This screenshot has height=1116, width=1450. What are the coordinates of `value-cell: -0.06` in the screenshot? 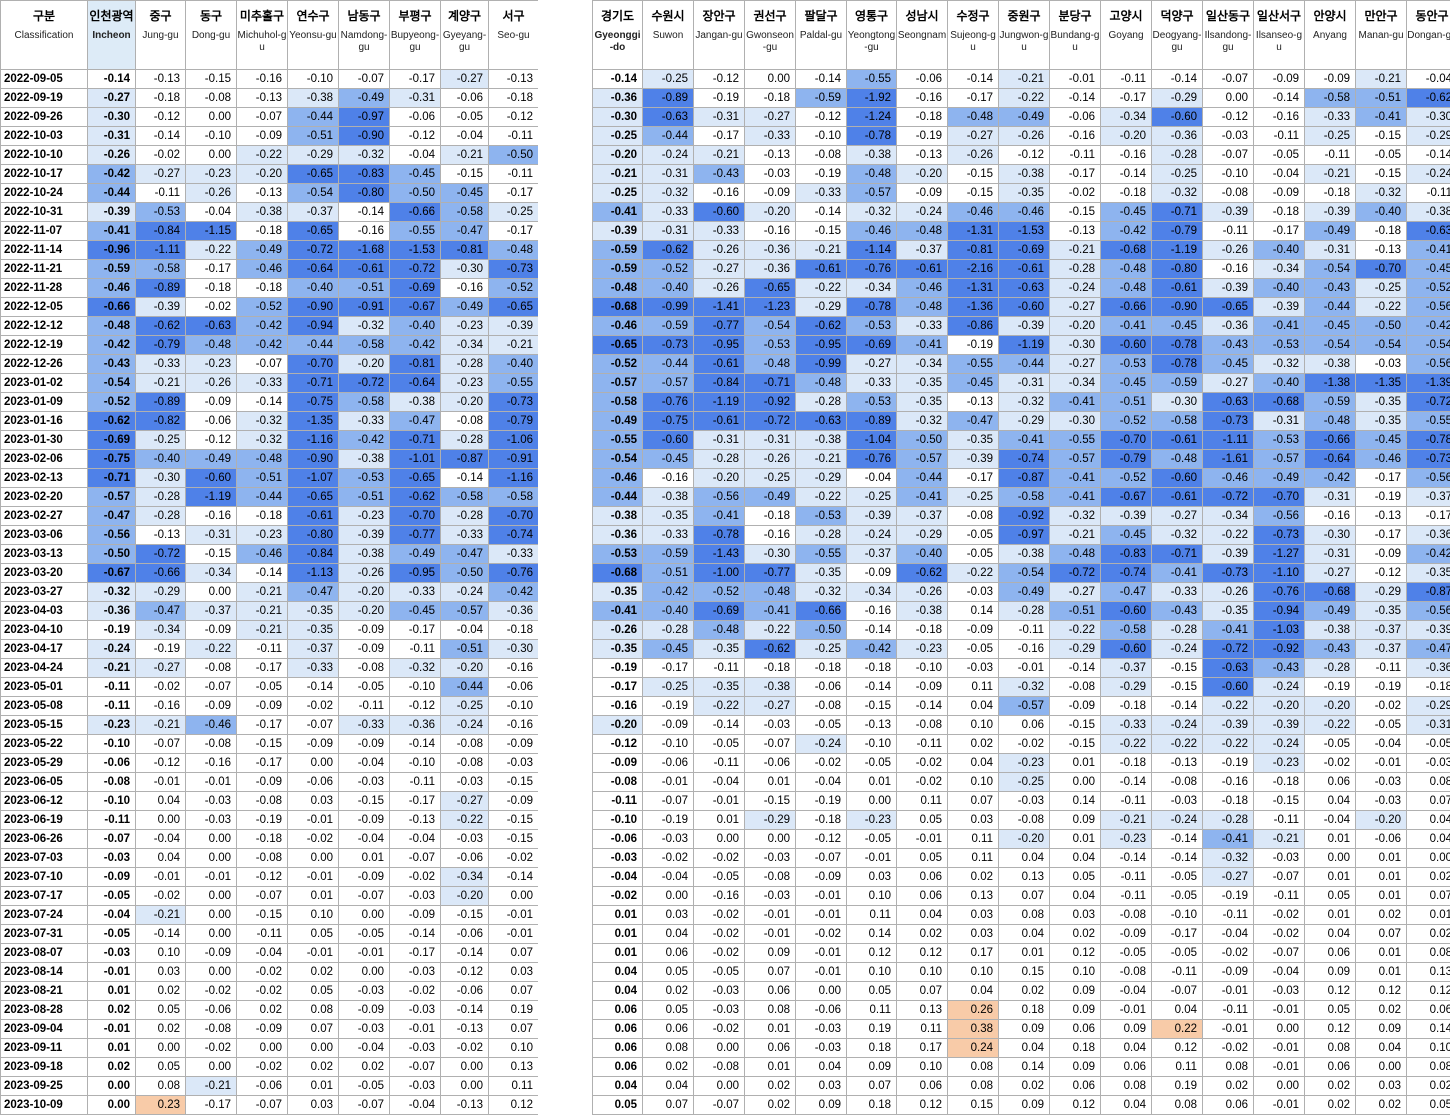 It's located at (668, 763).